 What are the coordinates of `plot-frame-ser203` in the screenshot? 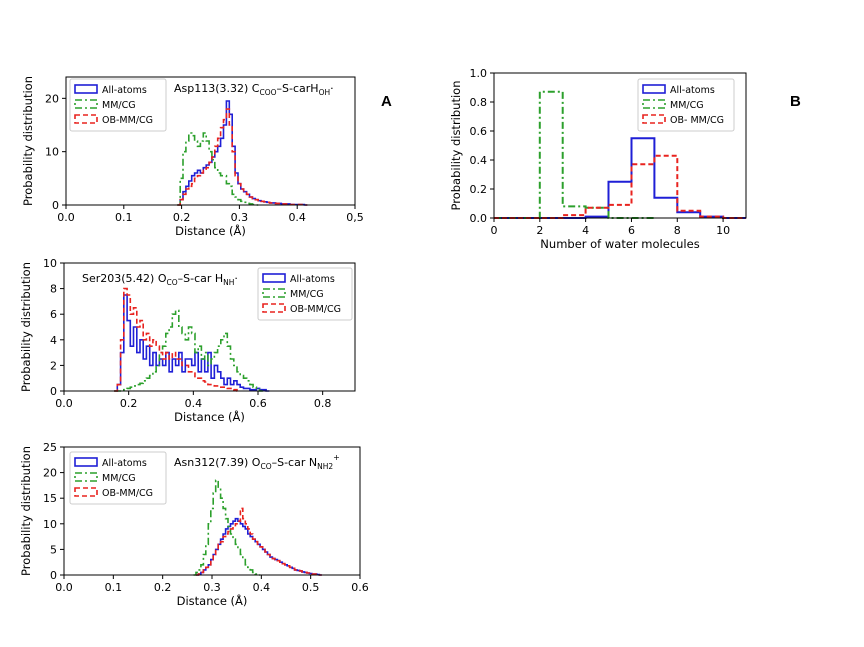 It's located at (209, 327).